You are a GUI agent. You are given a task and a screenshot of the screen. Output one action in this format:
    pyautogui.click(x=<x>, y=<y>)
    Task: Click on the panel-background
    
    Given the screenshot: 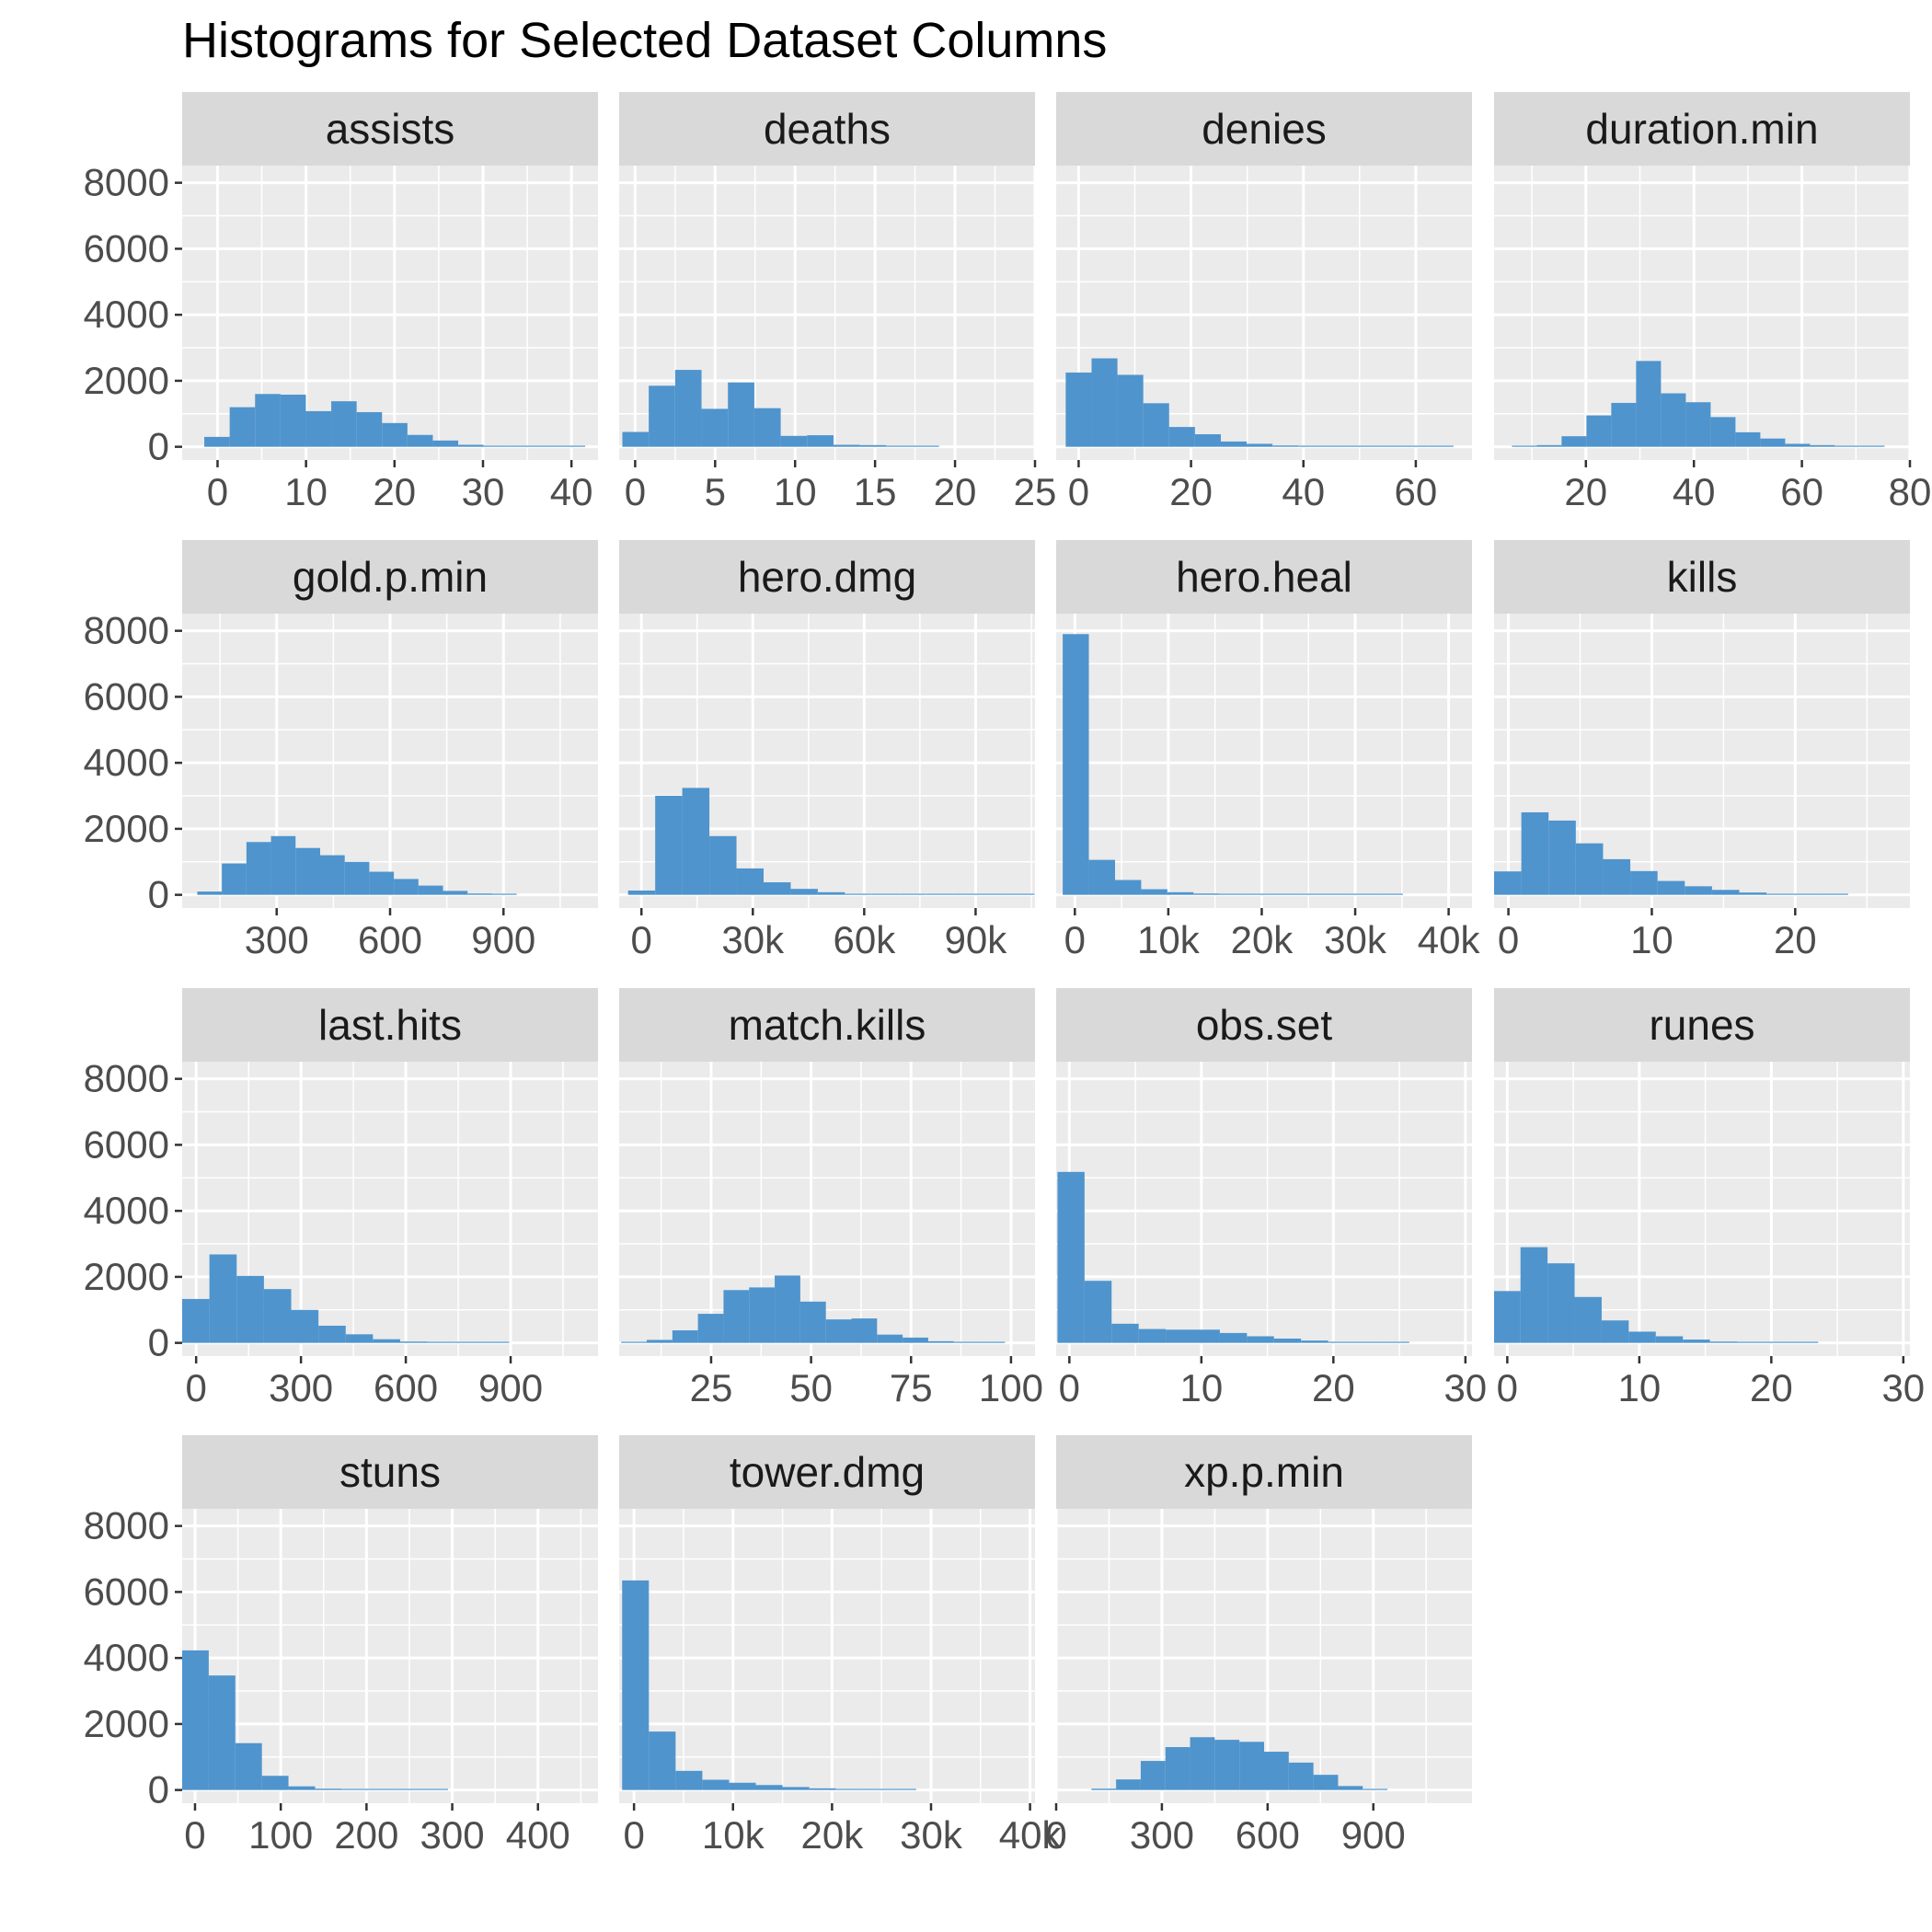 What is the action you would take?
    pyautogui.click(x=1264, y=1209)
    